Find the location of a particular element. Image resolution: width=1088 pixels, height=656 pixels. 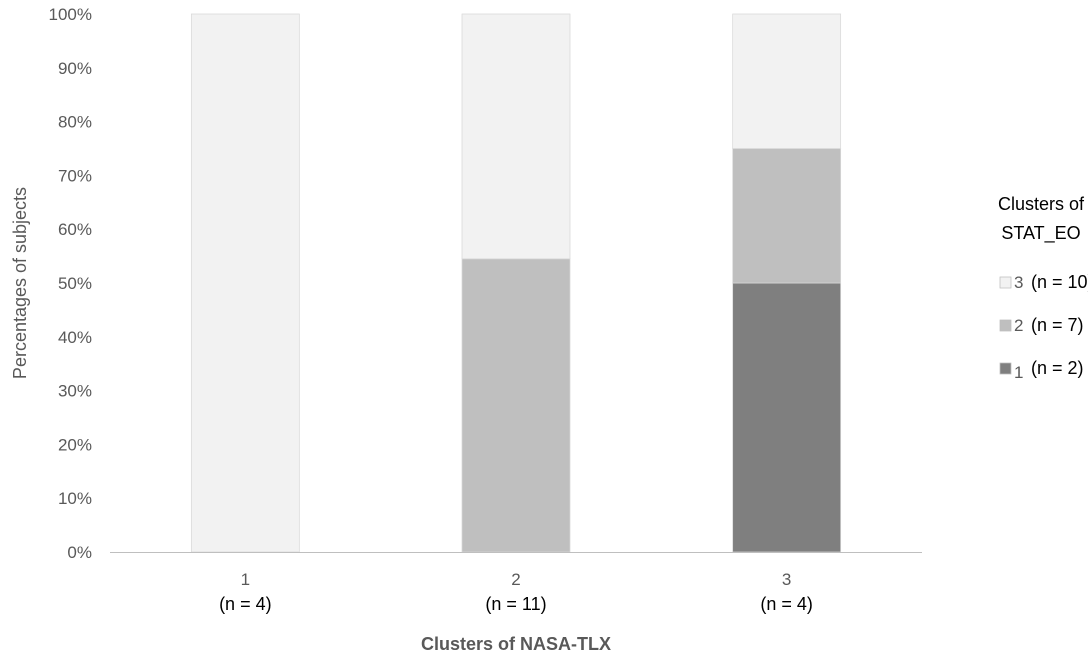

y-axis-title: Percentages of subjects is located at coordinates (20, 283).